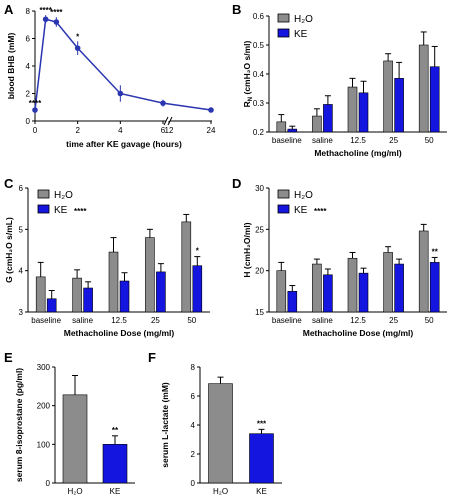 The image size is (451, 500). I want to click on panel-a-xtick-label: 0, so click(35, 130).